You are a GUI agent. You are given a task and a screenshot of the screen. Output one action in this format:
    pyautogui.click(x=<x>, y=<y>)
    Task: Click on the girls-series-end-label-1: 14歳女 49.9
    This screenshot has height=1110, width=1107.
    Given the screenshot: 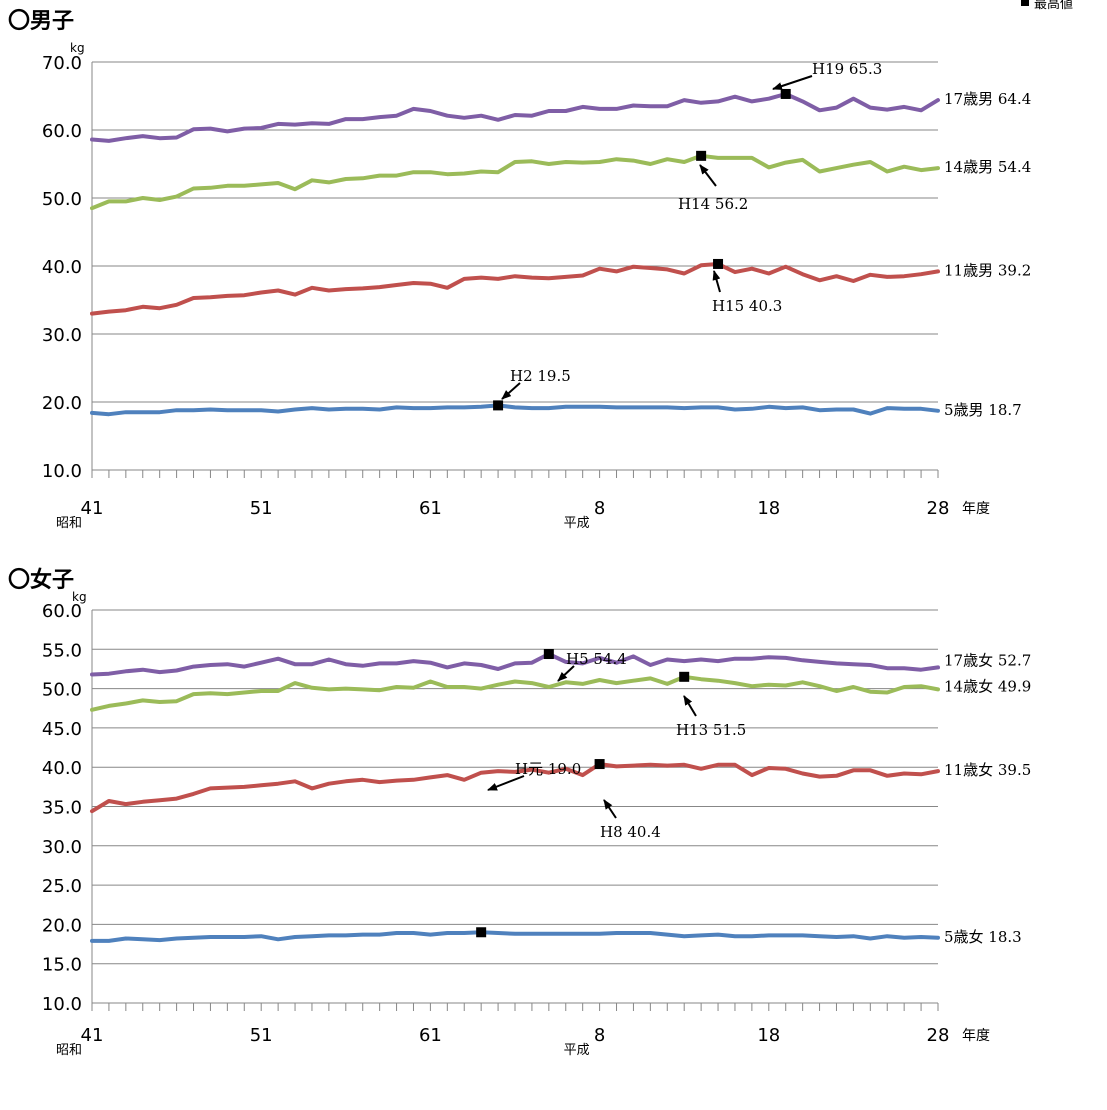 What is the action you would take?
    pyautogui.click(x=987, y=686)
    